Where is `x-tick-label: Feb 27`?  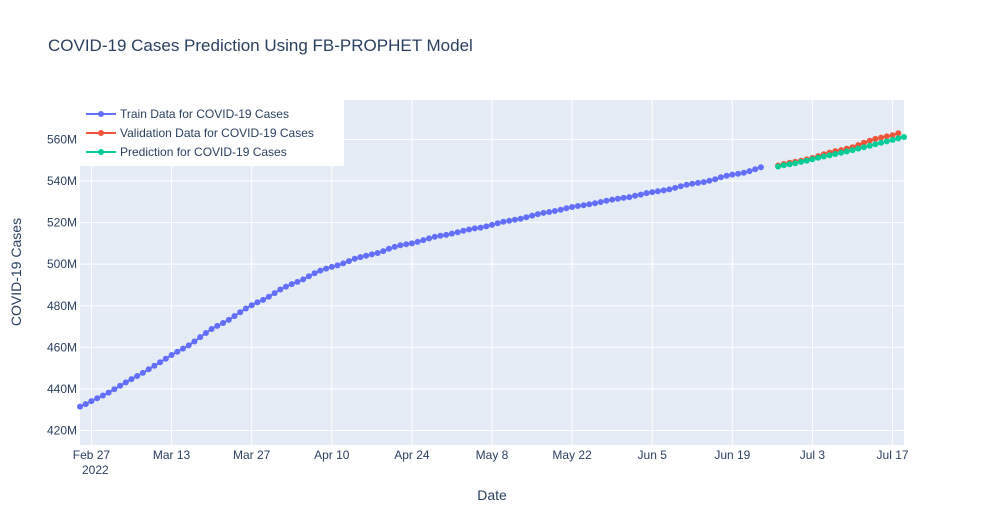 x-tick-label: Feb 27 is located at coordinates (92, 455).